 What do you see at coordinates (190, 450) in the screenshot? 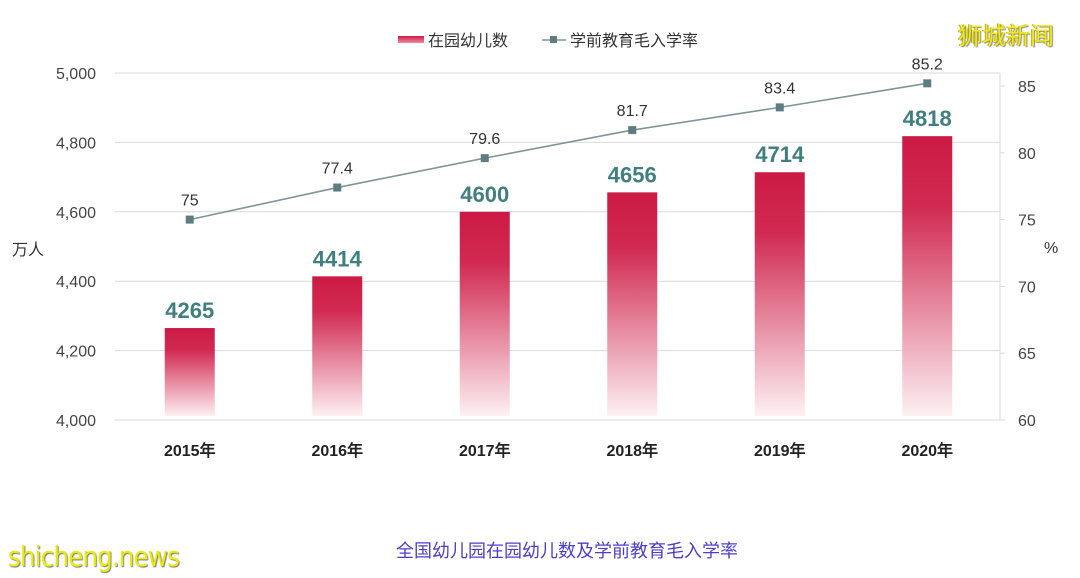
I see `x-tick-label: 2015年` at bounding box center [190, 450].